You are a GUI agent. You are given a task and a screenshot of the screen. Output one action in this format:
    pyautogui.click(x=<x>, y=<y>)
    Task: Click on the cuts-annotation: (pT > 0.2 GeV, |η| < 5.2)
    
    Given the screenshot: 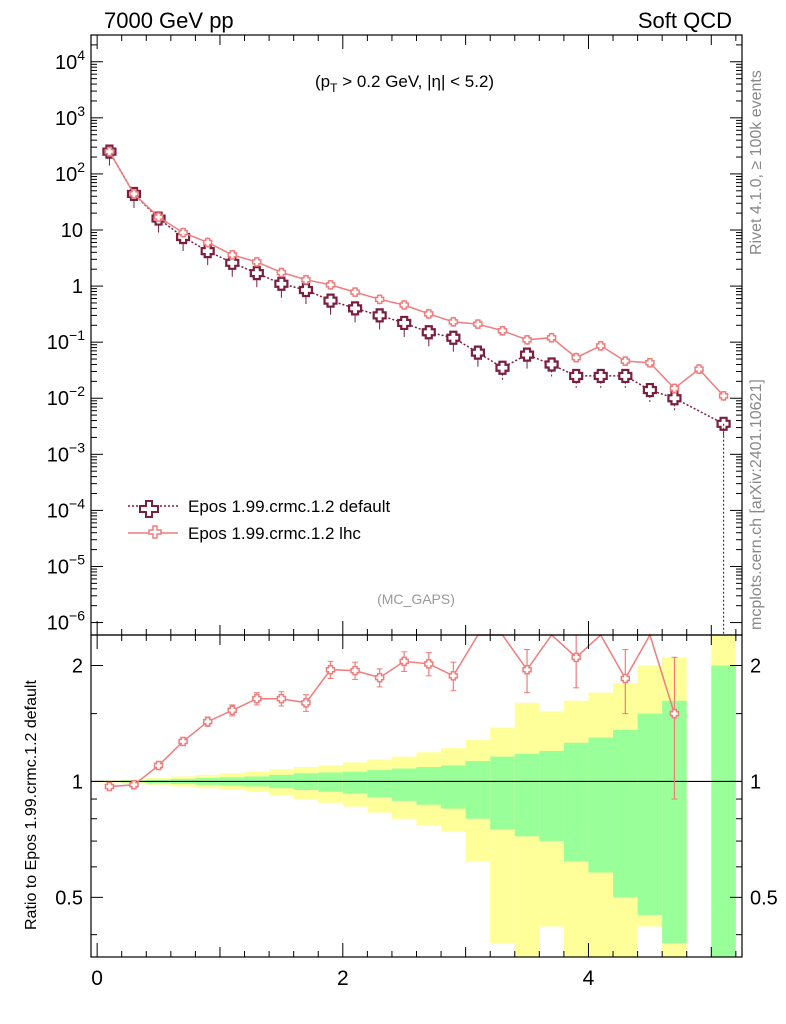 What is the action you would take?
    pyautogui.click(x=404, y=83)
    